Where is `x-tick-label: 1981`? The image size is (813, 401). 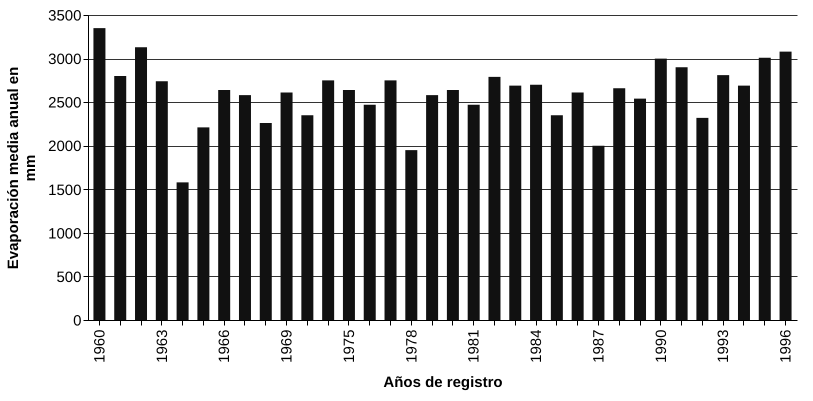 x-tick-label: 1981 is located at coordinates (474, 346).